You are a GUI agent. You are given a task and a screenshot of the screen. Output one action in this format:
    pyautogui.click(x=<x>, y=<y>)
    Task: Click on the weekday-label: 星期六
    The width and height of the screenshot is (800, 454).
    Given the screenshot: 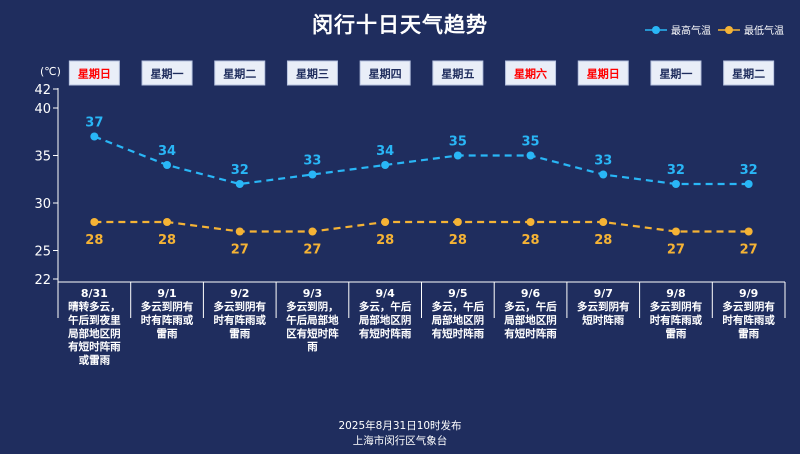 What is the action you would take?
    pyautogui.click(x=530, y=74)
    